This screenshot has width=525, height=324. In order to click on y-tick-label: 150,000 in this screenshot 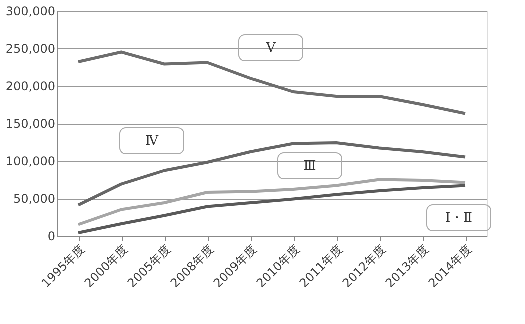, I will do `click(31, 124)`.